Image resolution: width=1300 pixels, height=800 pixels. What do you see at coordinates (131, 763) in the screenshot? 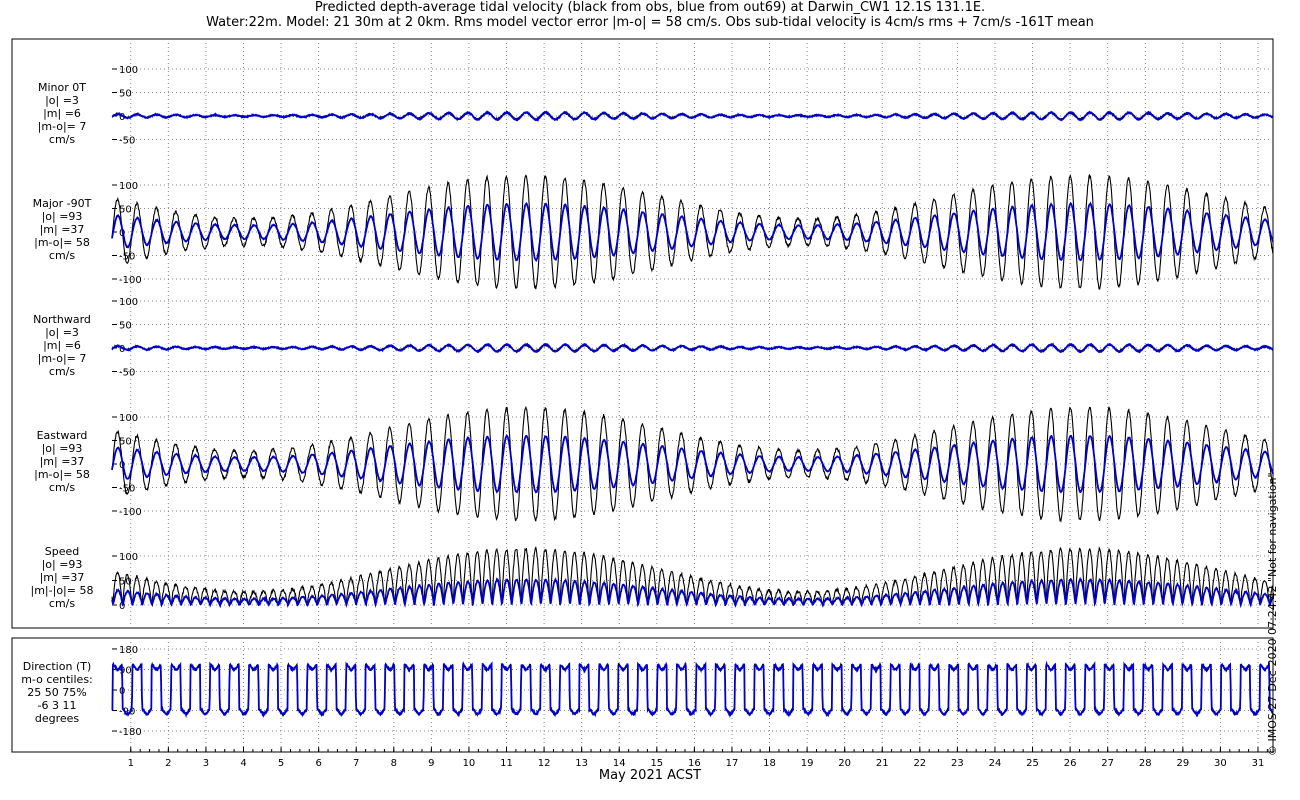
I see `x-tick-label: 1` at bounding box center [131, 763].